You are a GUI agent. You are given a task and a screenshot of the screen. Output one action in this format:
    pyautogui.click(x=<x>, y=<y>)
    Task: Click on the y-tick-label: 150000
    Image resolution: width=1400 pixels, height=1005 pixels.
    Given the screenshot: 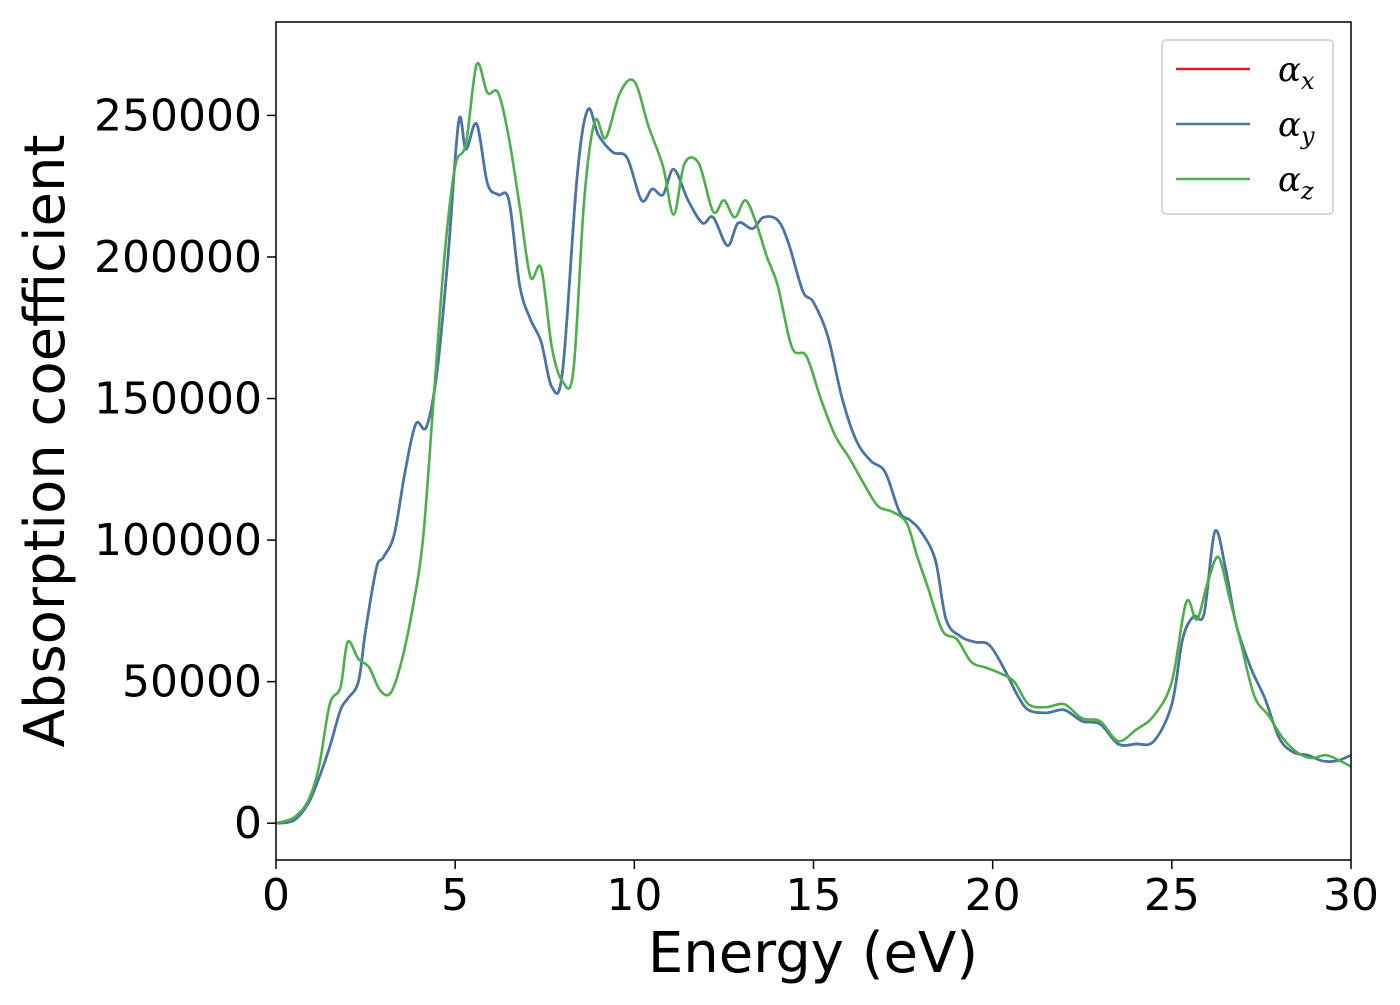 What is the action you would take?
    pyautogui.click(x=178, y=399)
    